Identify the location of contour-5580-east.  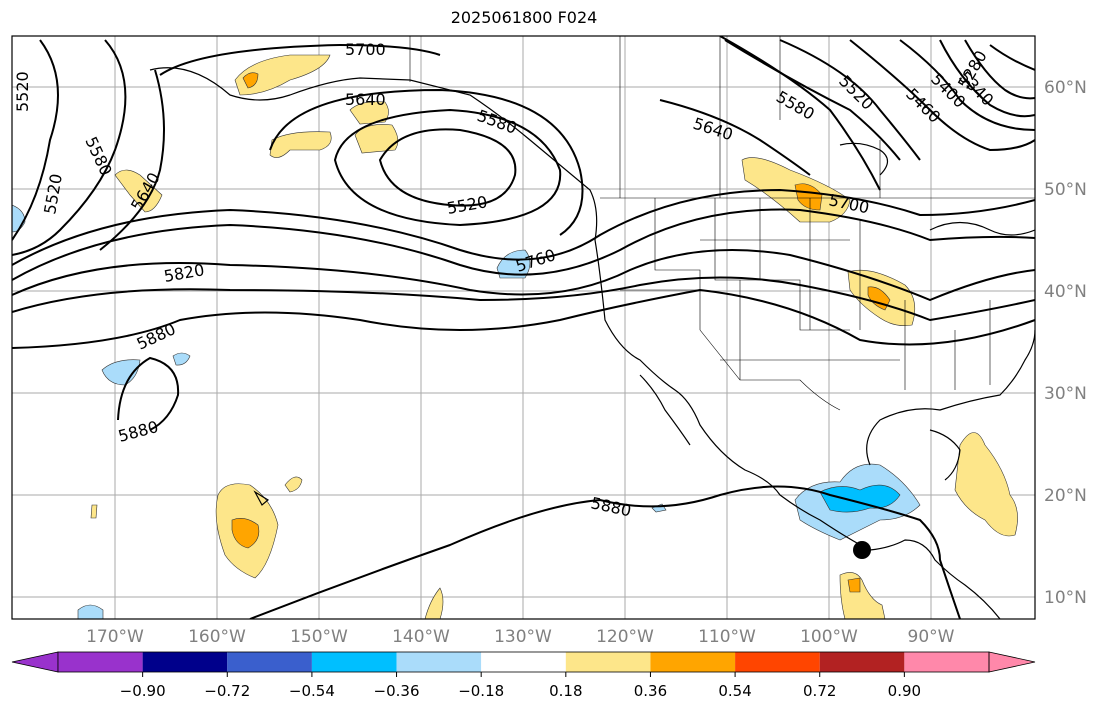
(812, 100).